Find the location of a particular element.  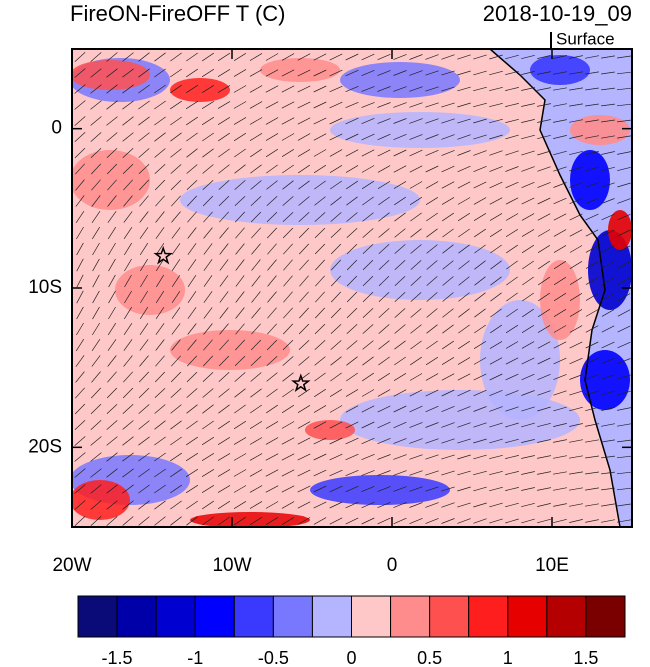

subtitle: Surface is located at coordinates (585, 38).